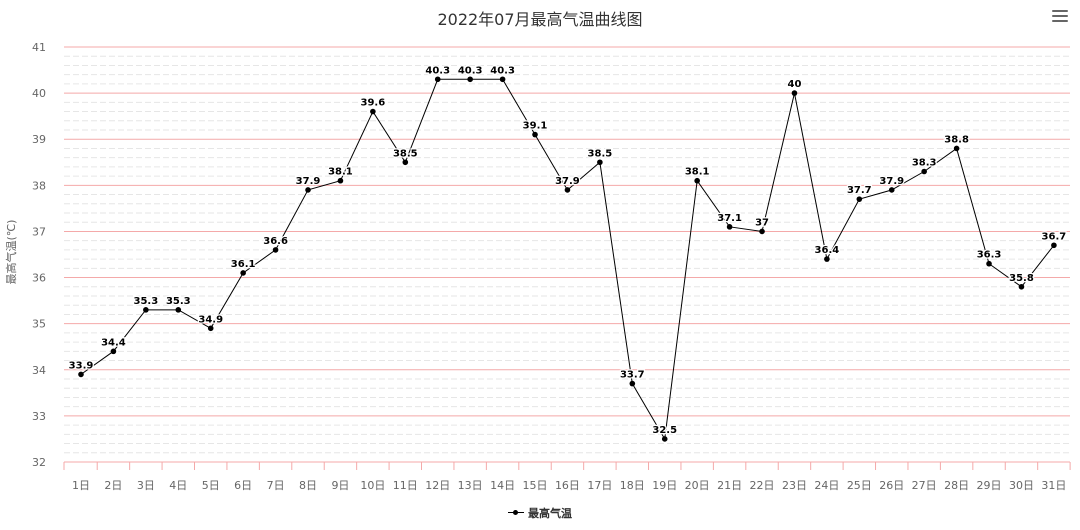  Describe the element at coordinates (243, 485) in the screenshot. I see `x-tick-label: 6日` at that location.